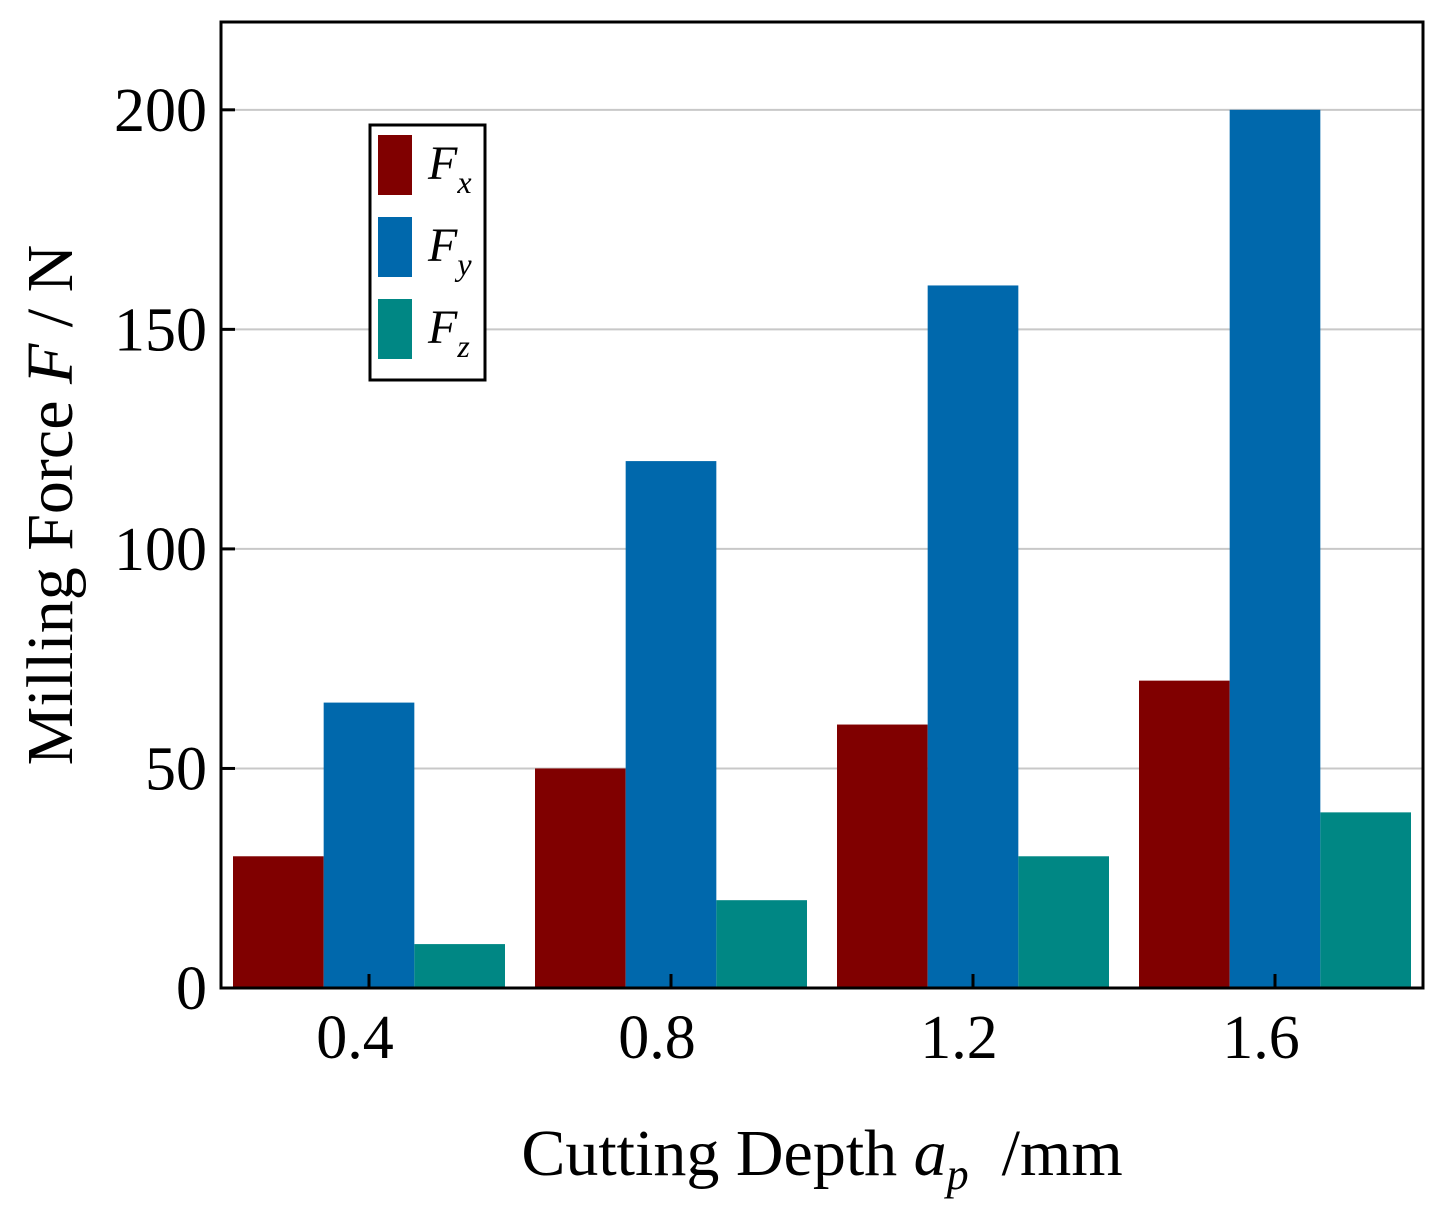 The image size is (1448, 1221). What do you see at coordinates (580, 878) in the screenshot?
I see `bar-Fx-0.8` at bounding box center [580, 878].